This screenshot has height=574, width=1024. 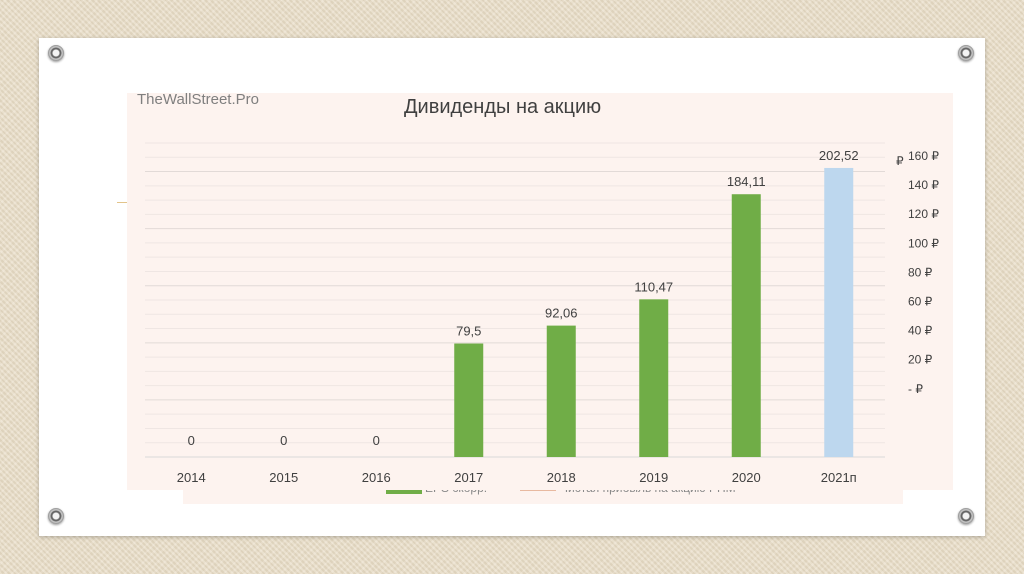 What do you see at coordinates (648, 490) in the screenshot?
I see `legend-label-net-income: Чистая прибыль на акцию РПМ` at bounding box center [648, 490].